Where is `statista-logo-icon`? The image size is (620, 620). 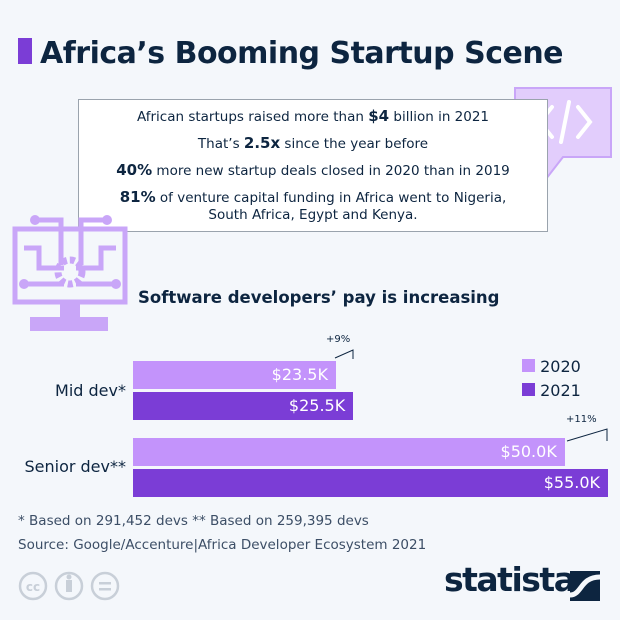
statista-logo-icon is located at coordinates (585, 586).